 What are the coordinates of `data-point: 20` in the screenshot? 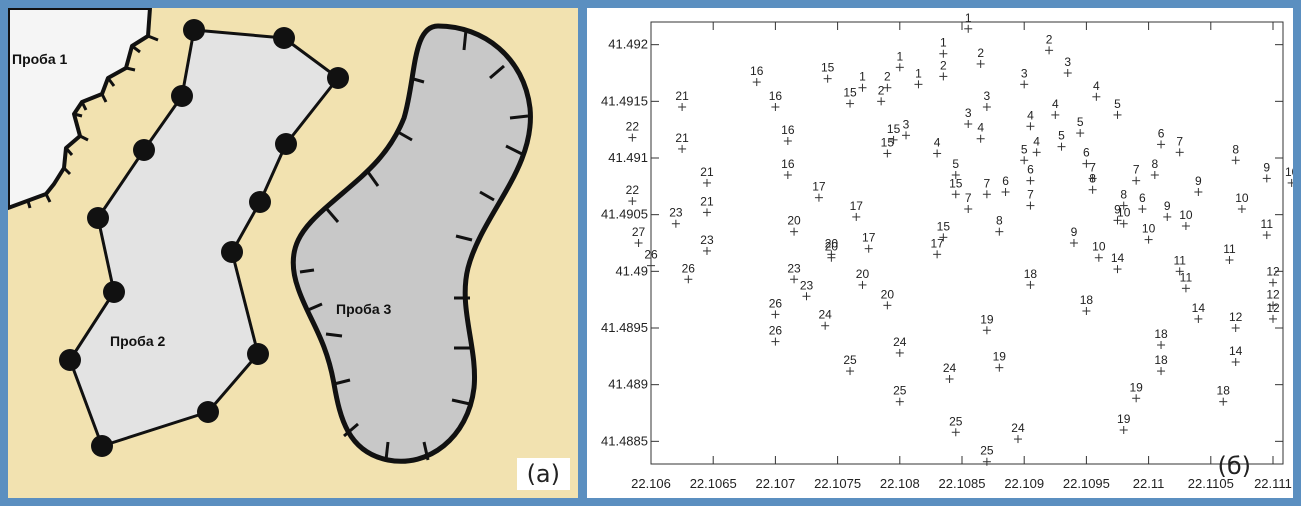 It's located at (863, 278).